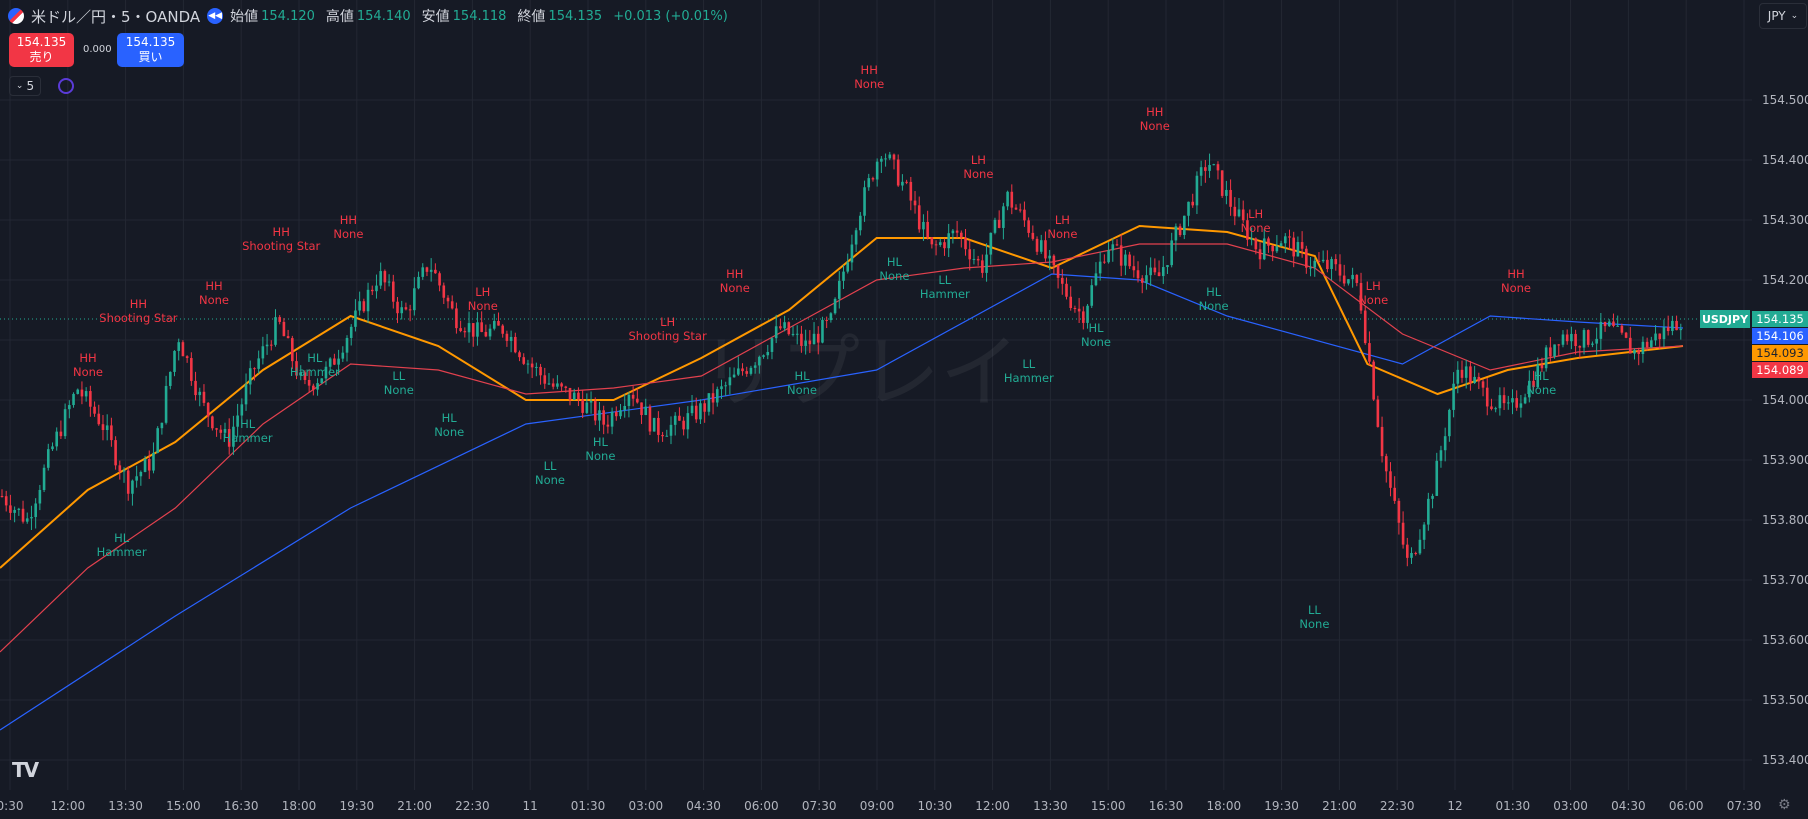 The width and height of the screenshot is (1808, 819). I want to click on gear-icon: ⚙, so click(1784, 805).